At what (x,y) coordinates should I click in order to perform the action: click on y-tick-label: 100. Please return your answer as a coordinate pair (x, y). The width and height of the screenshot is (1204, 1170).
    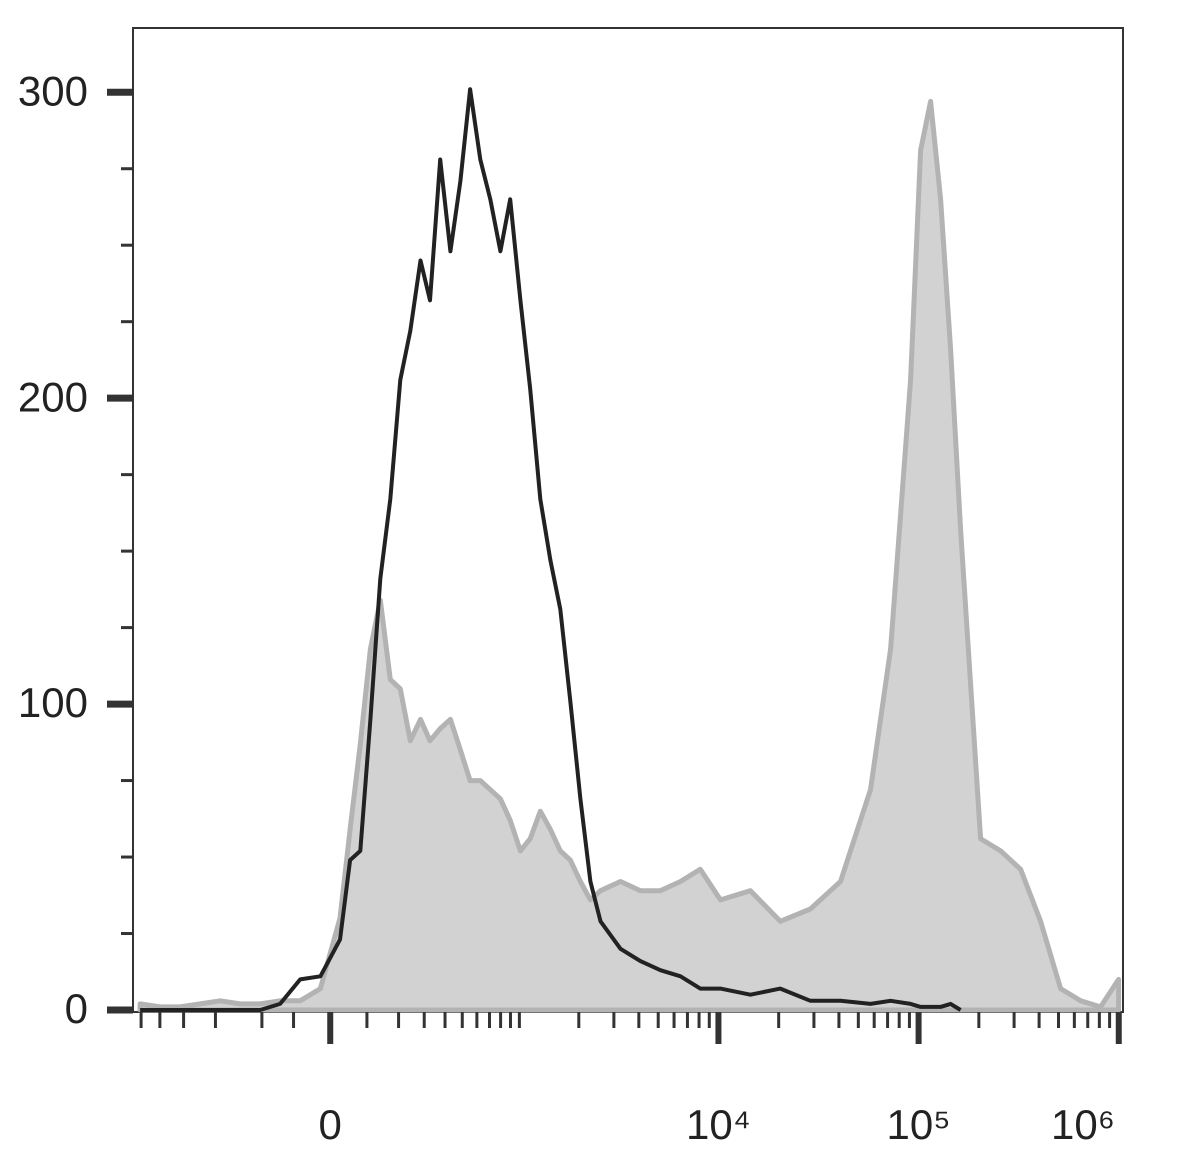
    Looking at the image, I should click on (53, 702).